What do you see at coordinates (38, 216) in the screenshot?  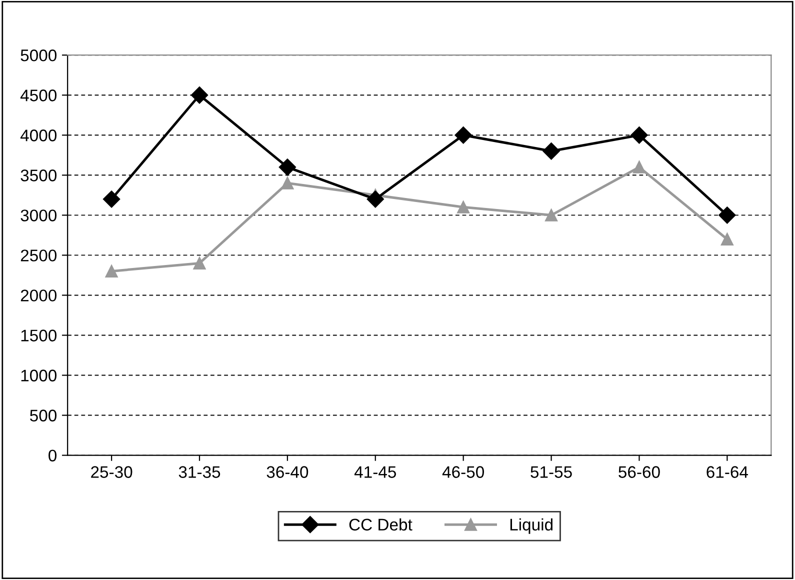 I see `y-tick-label: 3000` at bounding box center [38, 216].